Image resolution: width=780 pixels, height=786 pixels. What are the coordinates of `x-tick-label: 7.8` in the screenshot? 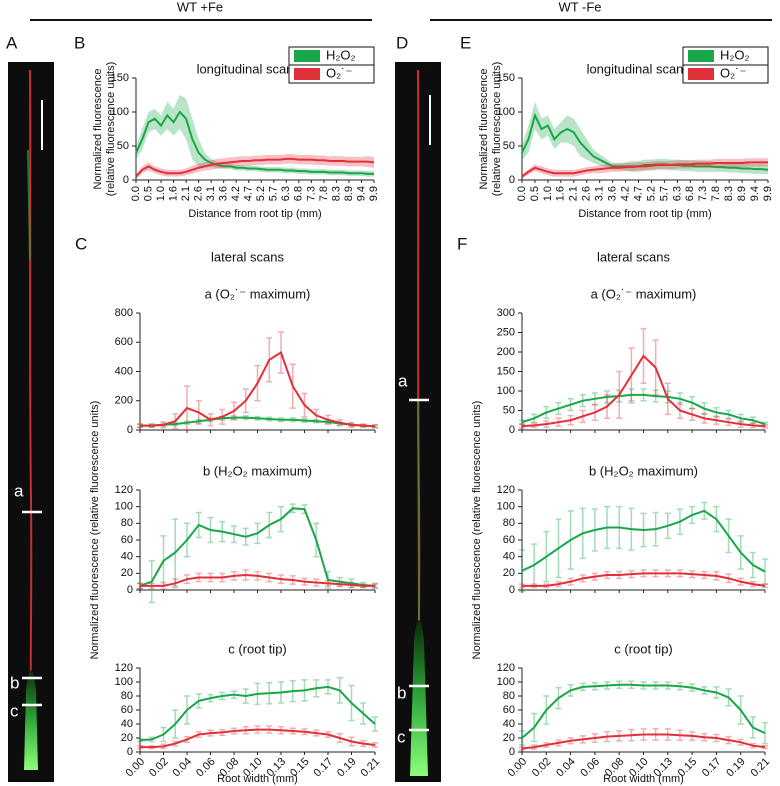 It's located at (324, 193).